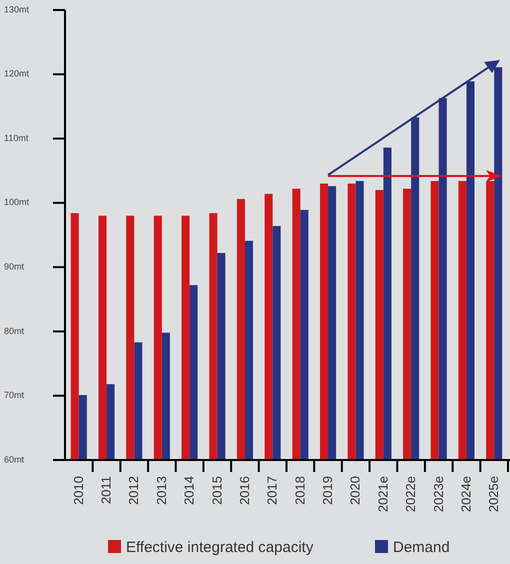  Describe the element at coordinates (14, 267) in the screenshot. I see `y-tick-label: 90mt` at that location.